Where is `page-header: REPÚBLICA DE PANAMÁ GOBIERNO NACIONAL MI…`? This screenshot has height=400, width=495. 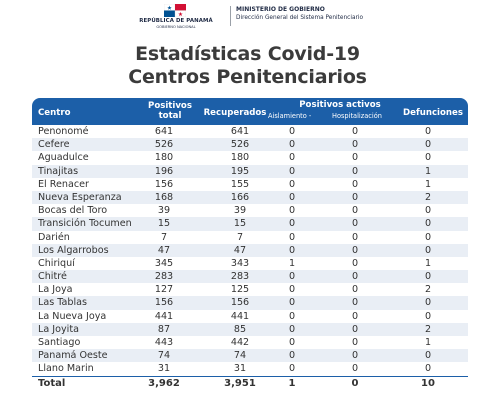
page-header: REPÚBLICA DE PANAMÁ GOBIERNO NACIONAL MI… is located at coordinates (247, 15).